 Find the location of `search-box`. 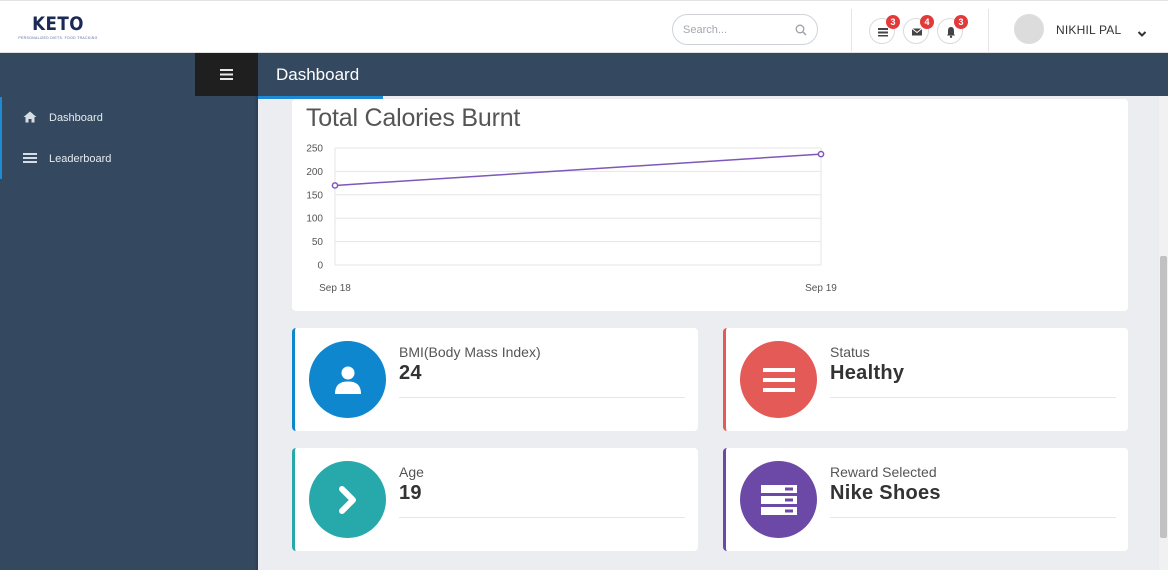

search-box is located at coordinates (745, 29).